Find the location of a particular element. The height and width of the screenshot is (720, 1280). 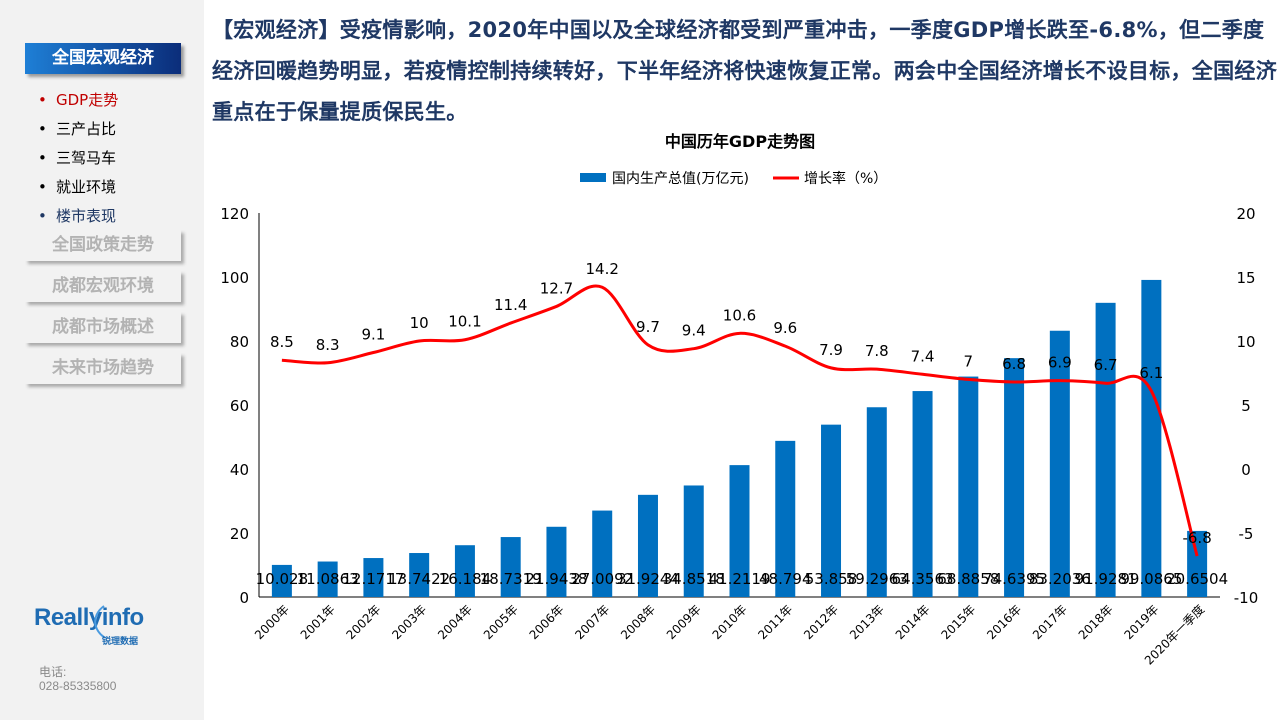

gdp-bar-data-label: 10.028 is located at coordinates (282, 579).